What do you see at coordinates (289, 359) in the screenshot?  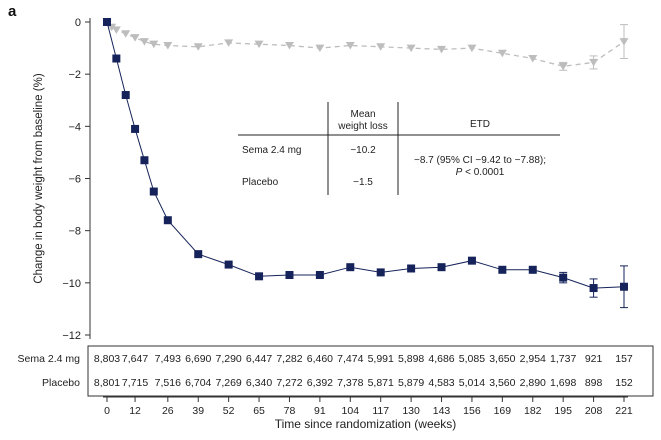 I see `at-risk-count: 7,282` at bounding box center [289, 359].